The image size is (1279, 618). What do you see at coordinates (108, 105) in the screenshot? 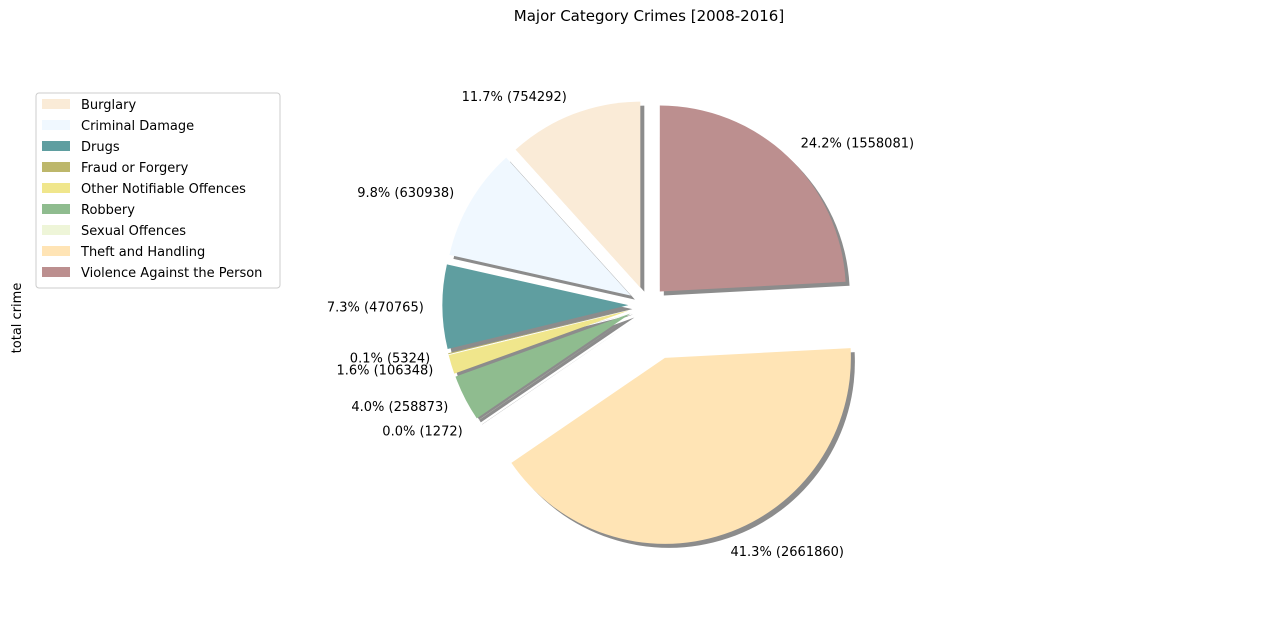
I see `legend-label-burglary: Burglary` at bounding box center [108, 105].